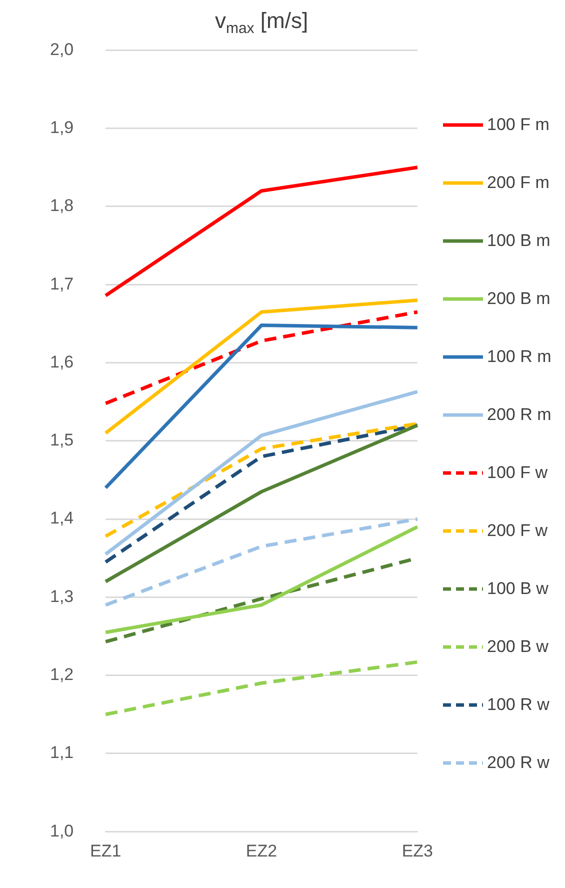  Describe the element at coordinates (519, 357) in the screenshot. I see `legend-label: 100 R m` at that location.